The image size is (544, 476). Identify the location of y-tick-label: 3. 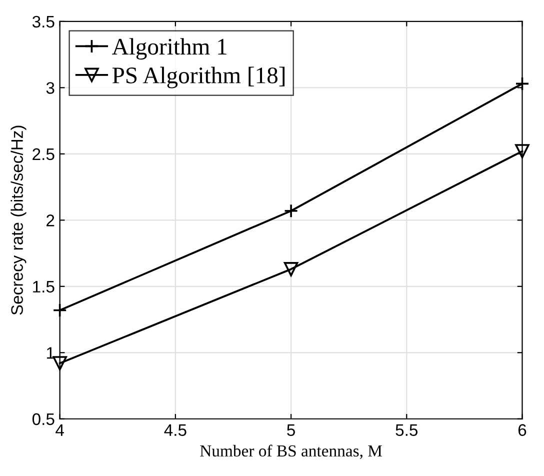
(50, 88).